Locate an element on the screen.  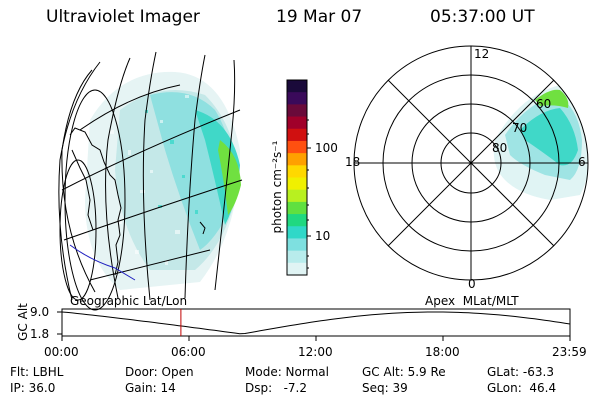
geographic-panel-label: Geographic Lat/Lon is located at coordinates (129, 301).